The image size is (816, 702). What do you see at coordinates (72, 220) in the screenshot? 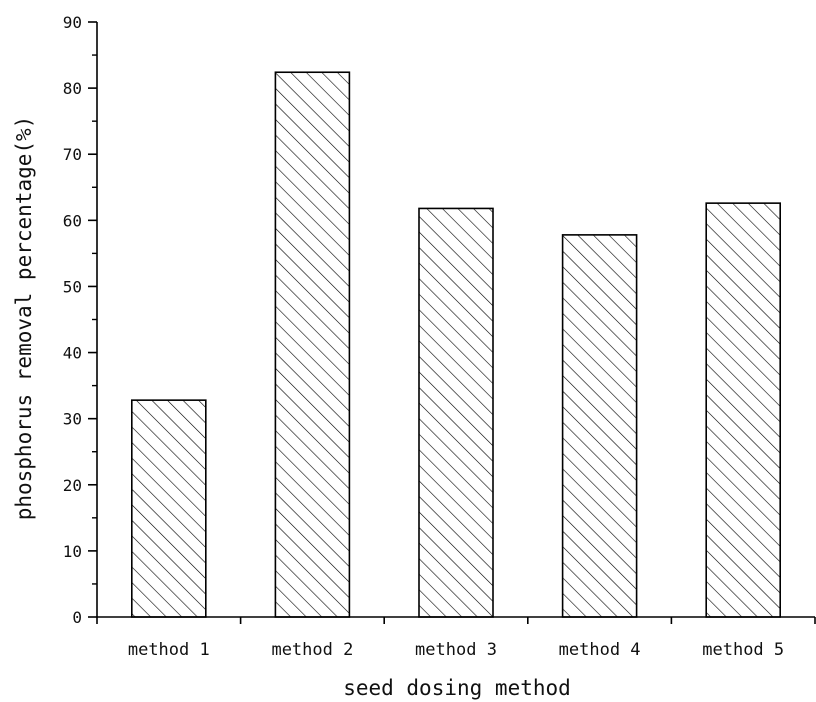
I see `y-tick-label: 60` at bounding box center [72, 220].